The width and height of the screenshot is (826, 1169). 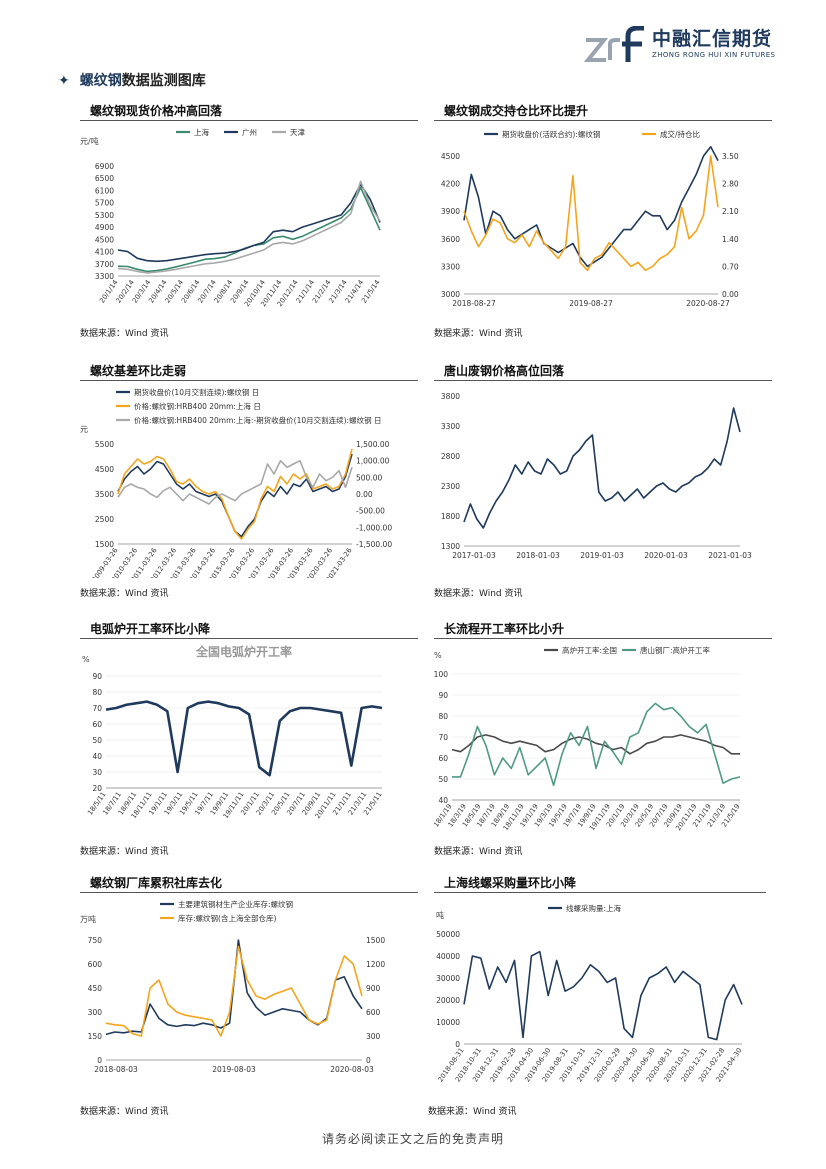 I want to click on y-tick-label: 50, so click(x=97, y=740).